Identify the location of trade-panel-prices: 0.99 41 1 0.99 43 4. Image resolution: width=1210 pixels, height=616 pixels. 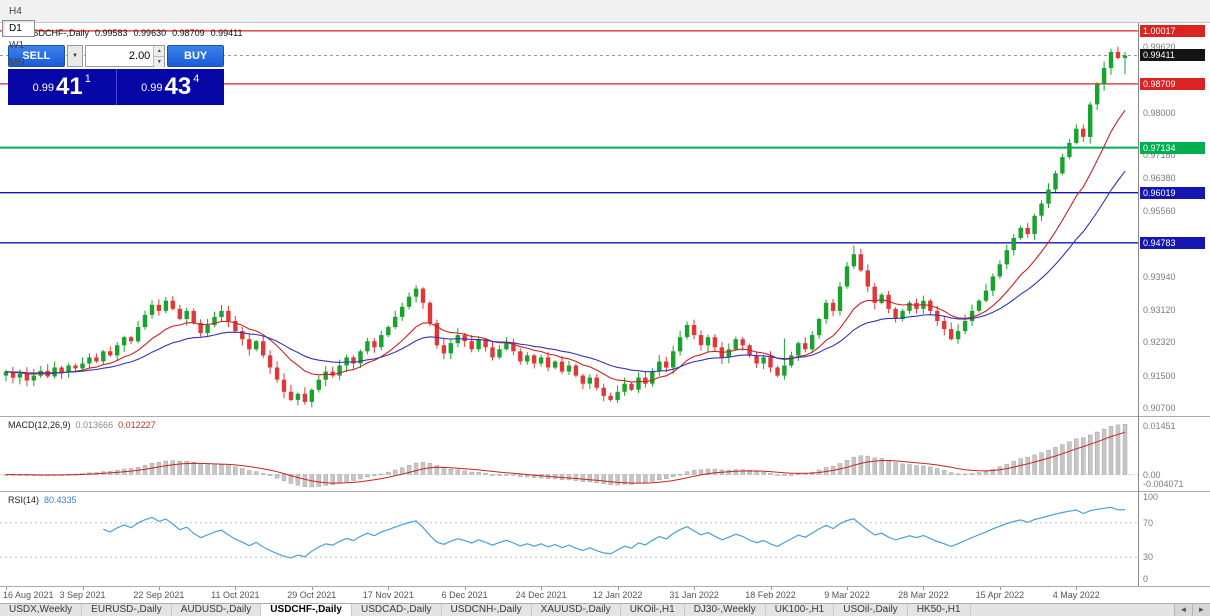
(116, 87).